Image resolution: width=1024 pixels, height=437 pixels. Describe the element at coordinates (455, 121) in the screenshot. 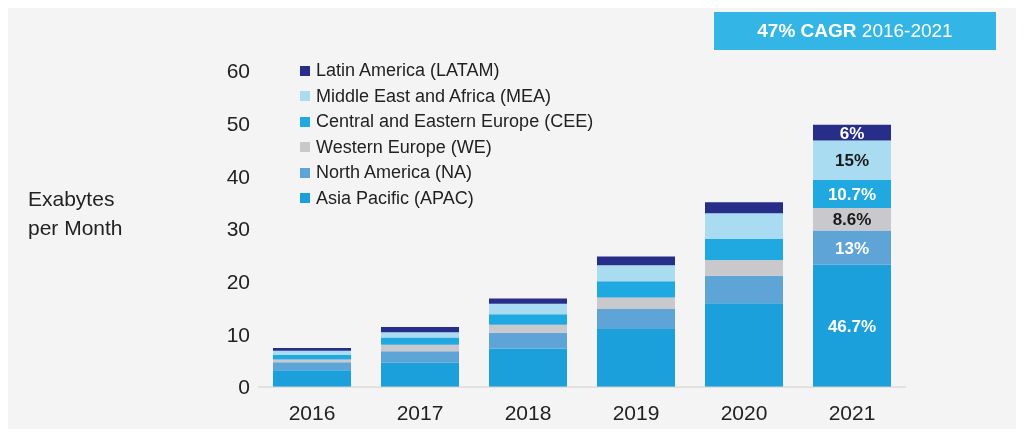

I see `legend-label: Central and Eastern Europe (CEE)` at that location.